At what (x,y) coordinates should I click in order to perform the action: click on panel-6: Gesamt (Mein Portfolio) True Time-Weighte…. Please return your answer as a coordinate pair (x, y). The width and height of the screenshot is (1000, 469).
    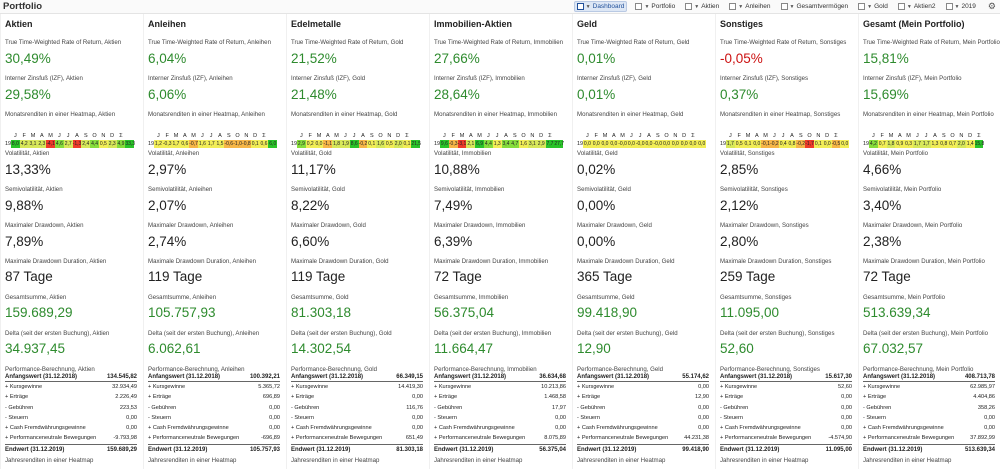
    Looking at the image, I should click on (929, 241).